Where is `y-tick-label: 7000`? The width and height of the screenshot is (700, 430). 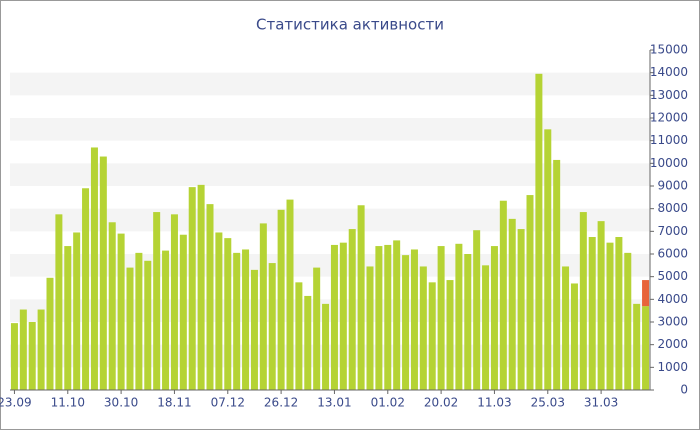 y-tick-label: 7000 is located at coordinates (672, 231).